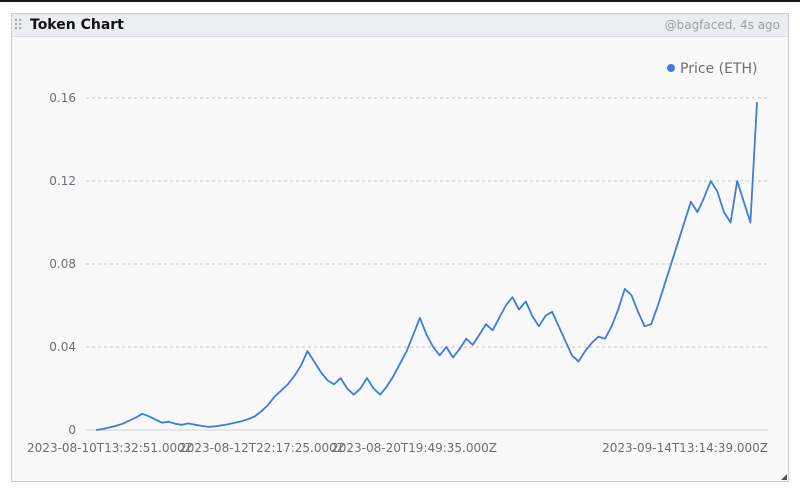 Image resolution: width=800 pixels, height=490 pixels. I want to click on y-tick-label: 0, so click(72, 430).